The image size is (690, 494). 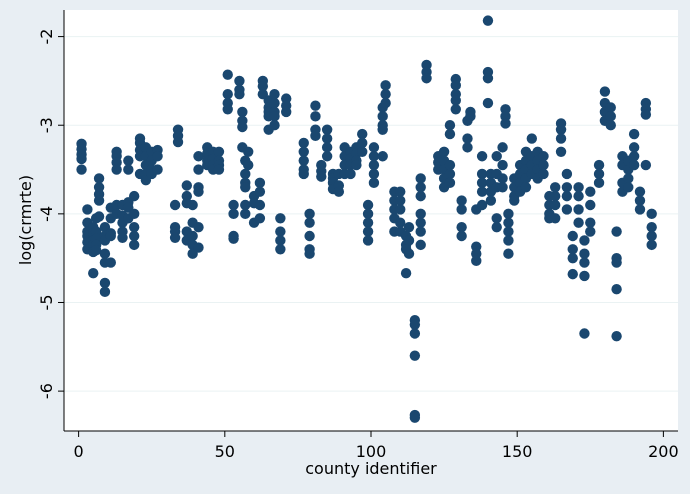 What do you see at coordinates (663, 451) in the screenshot?
I see `x-tick-label: 200` at bounding box center [663, 451].